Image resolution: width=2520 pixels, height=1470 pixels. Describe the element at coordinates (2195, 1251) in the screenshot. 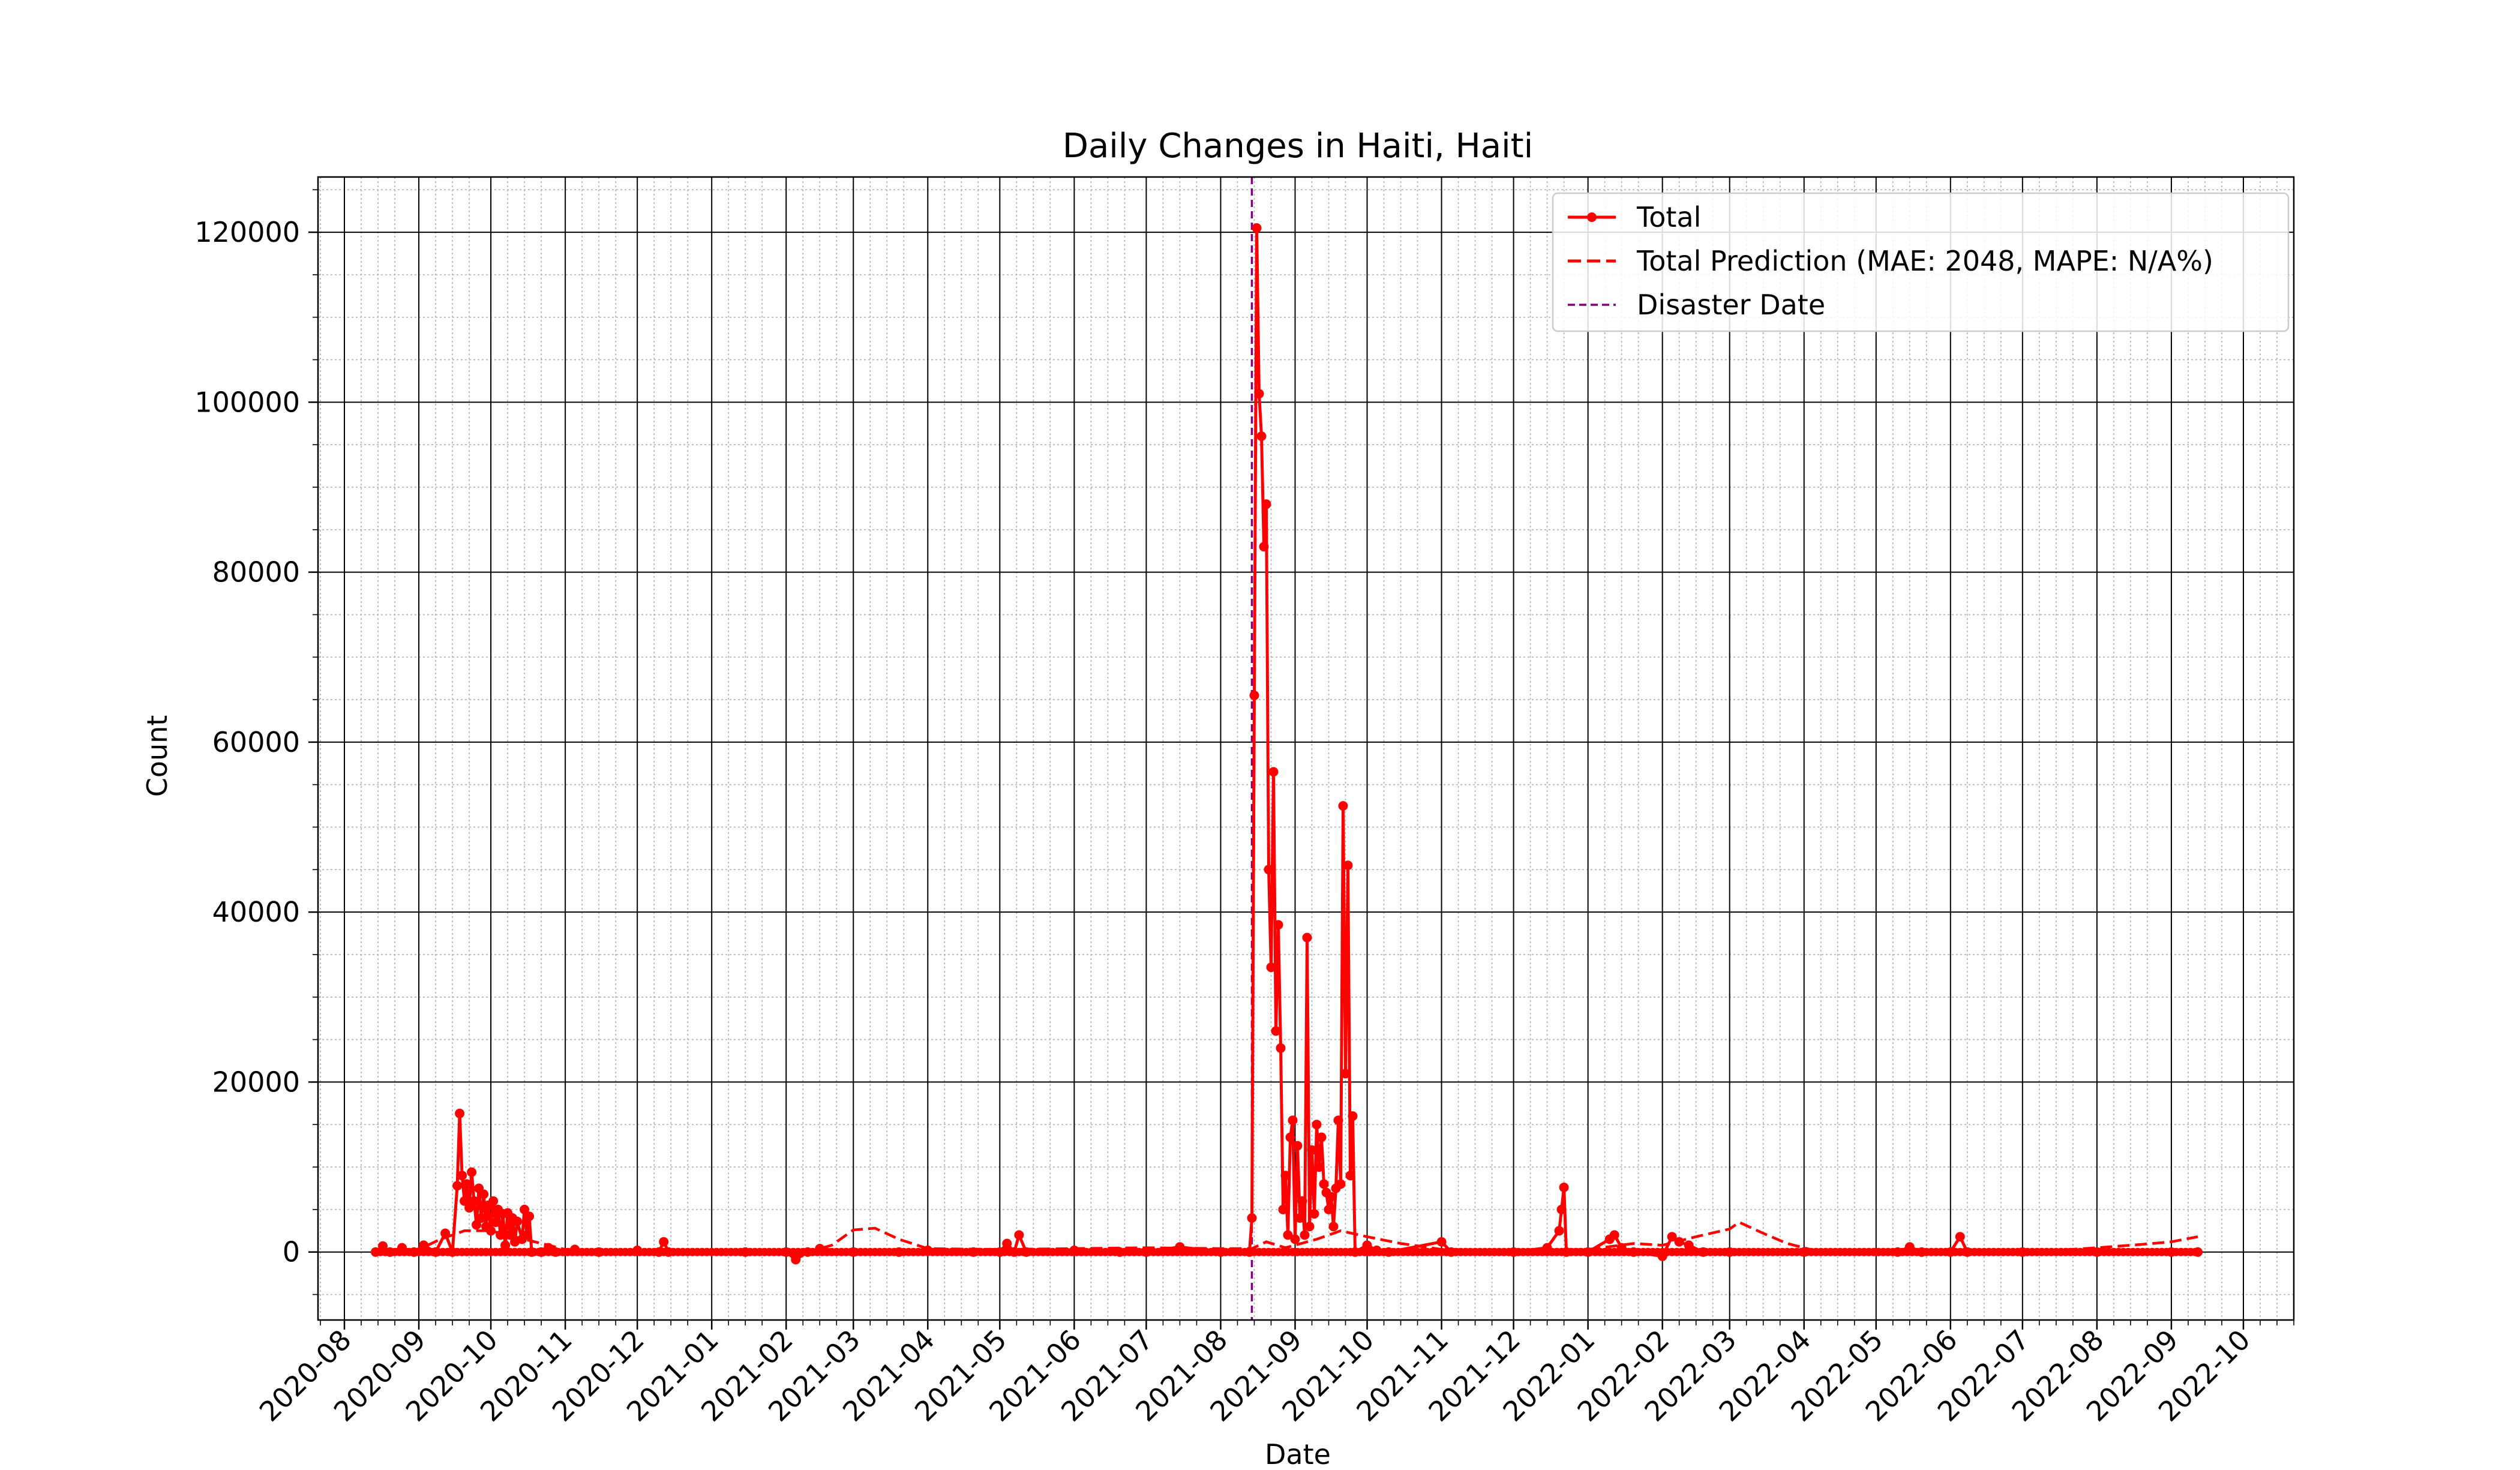

I see `total-baseline-point` at that location.